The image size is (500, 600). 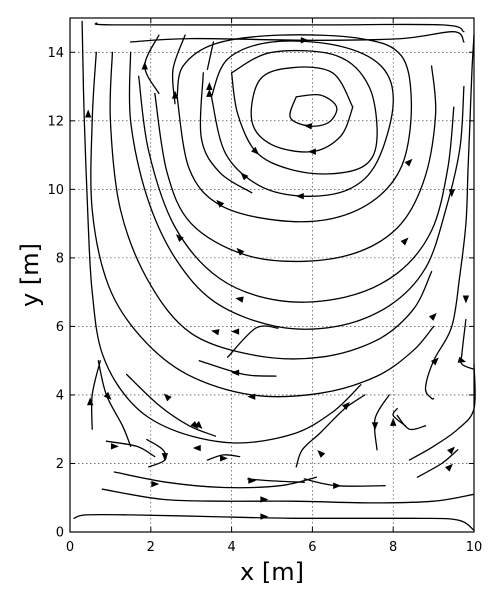 I want to click on x-tick-label: 4, so click(x=231, y=547).